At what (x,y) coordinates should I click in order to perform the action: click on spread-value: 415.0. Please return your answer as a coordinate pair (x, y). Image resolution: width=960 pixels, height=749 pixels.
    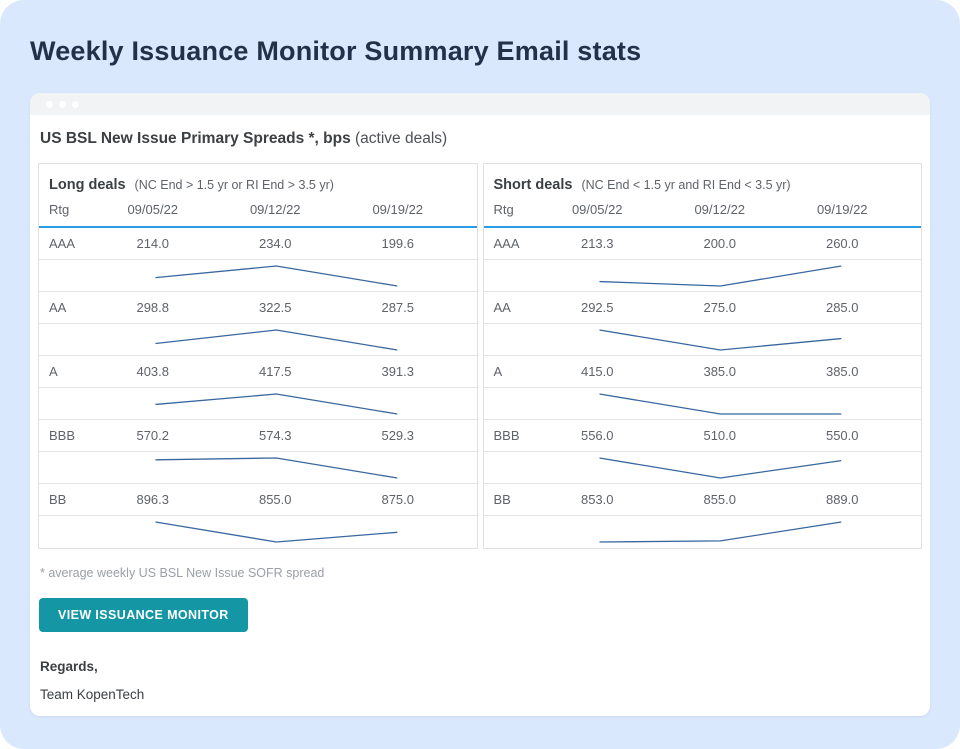
    Looking at the image, I should click on (597, 371).